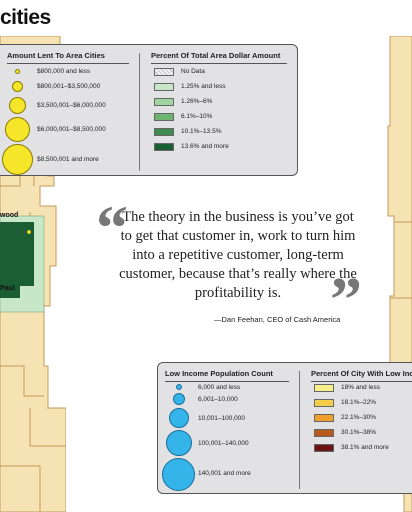  I want to click on page-title: cities, so click(25, 17).